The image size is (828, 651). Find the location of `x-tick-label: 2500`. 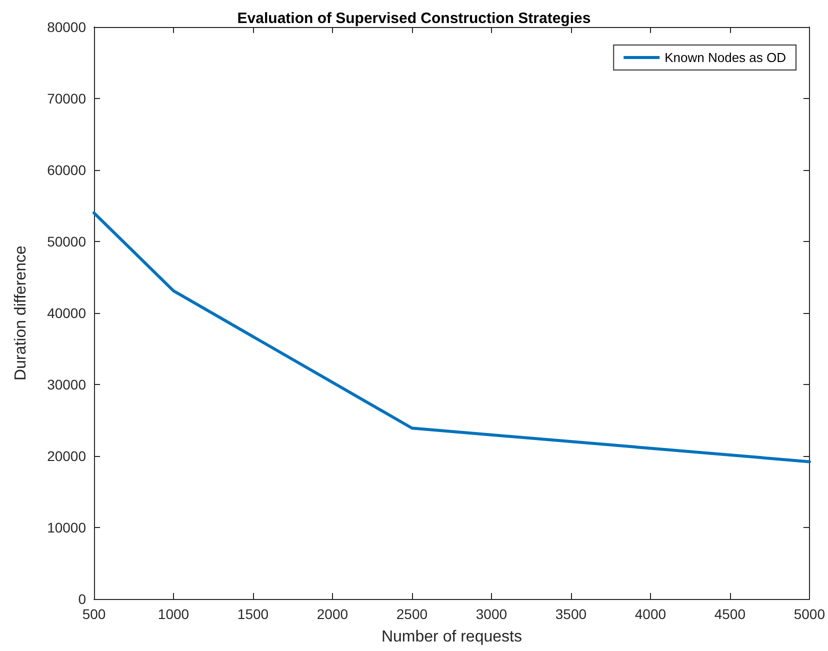

x-tick-label: 2500 is located at coordinates (412, 614).